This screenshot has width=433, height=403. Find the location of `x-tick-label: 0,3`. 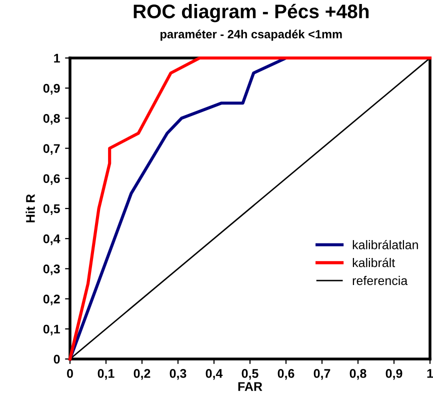

x-tick-label: 0,3 is located at coordinates (178, 374).